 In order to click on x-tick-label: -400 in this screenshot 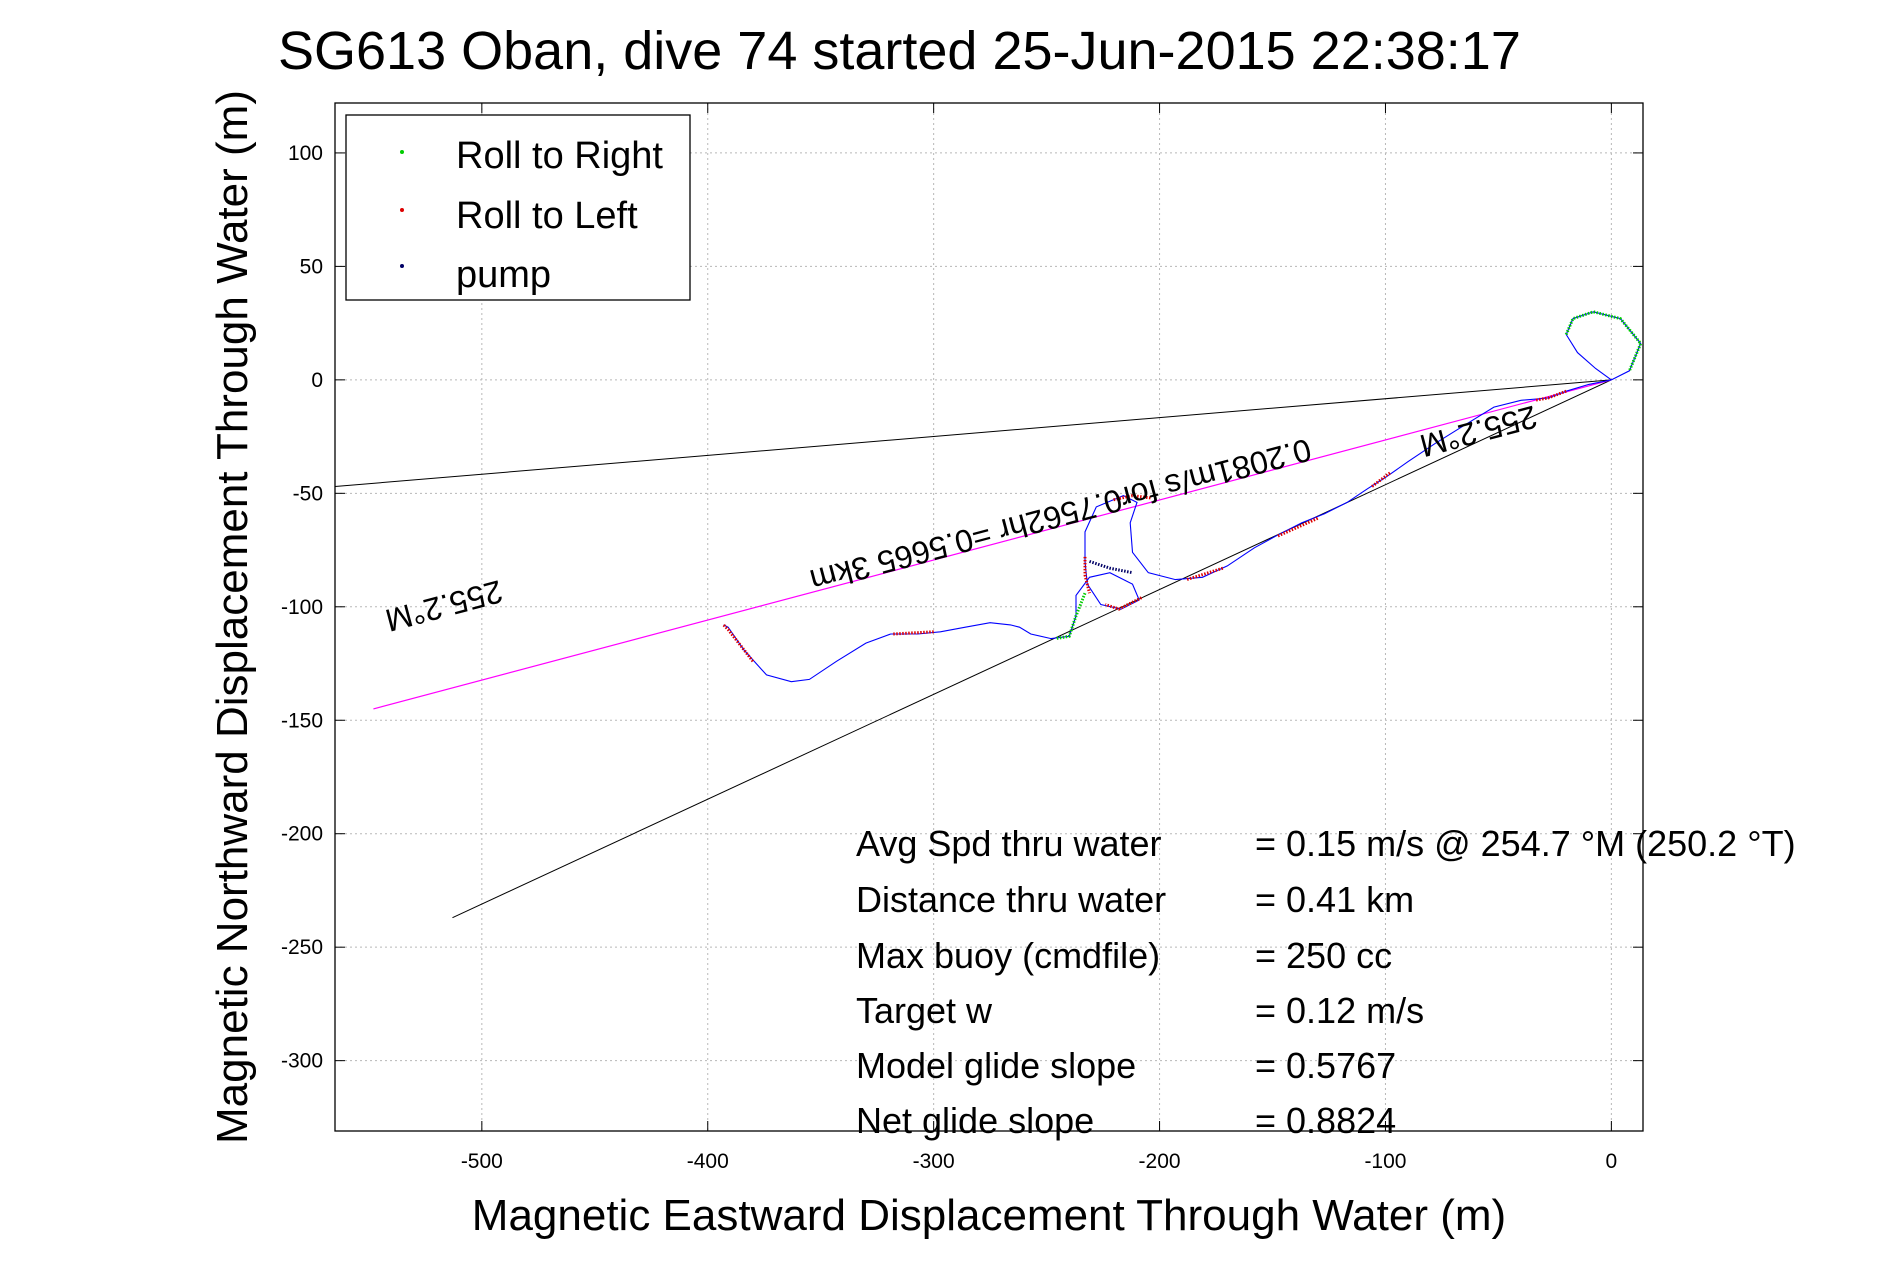, I will do `click(708, 1161)`.